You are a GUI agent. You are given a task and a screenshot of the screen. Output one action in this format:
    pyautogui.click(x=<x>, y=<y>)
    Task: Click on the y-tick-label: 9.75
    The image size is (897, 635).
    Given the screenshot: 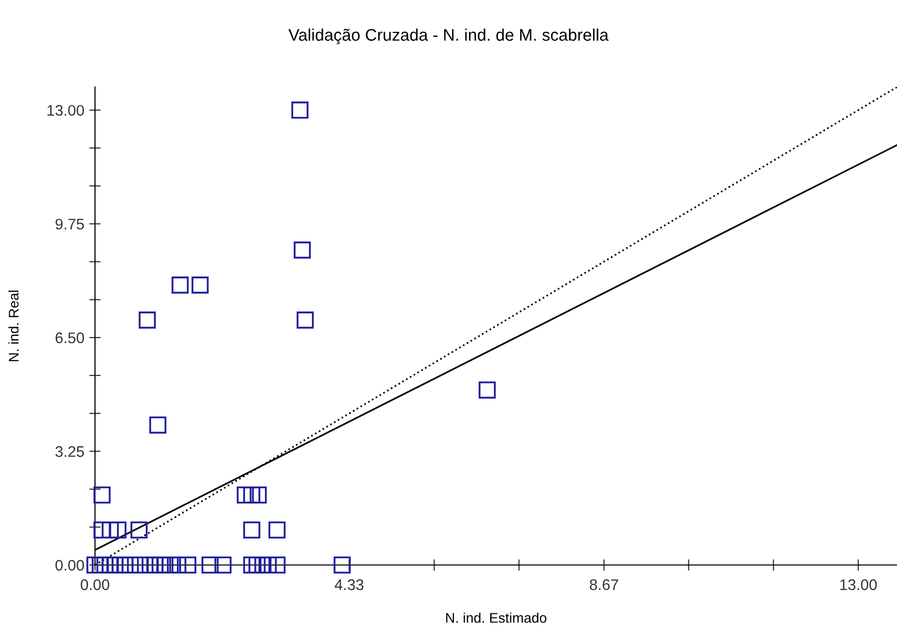 What is the action you would take?
    pyautogui.click(x=70, y=224)
    